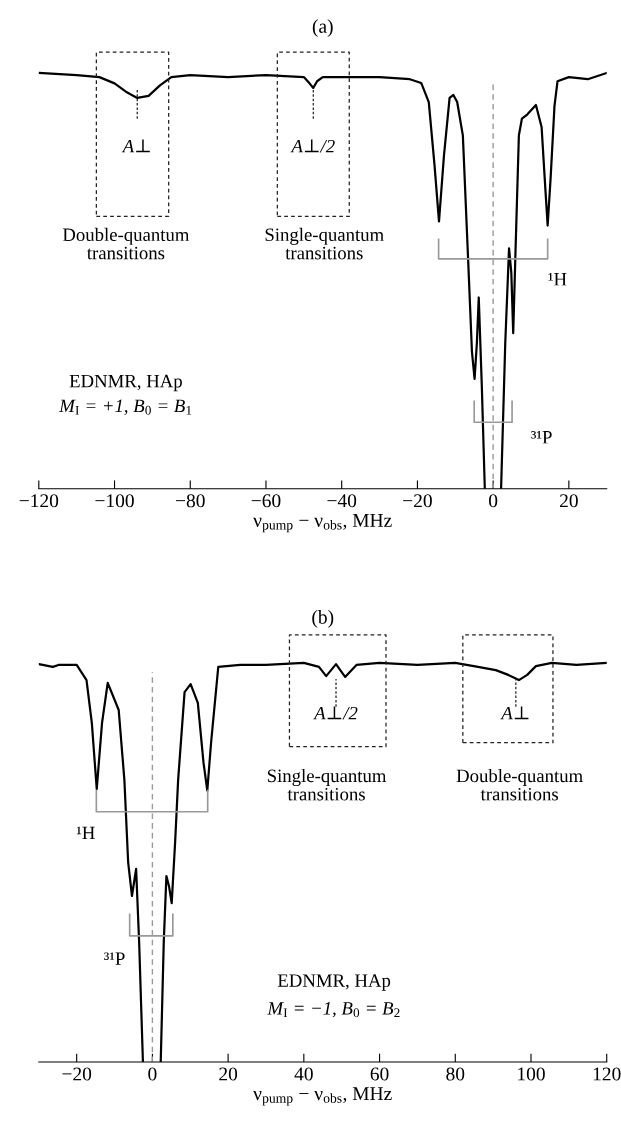  What do you see at coordinates (303, 1074) in the screenshot?
I see `x-tick-label: 40` at bounding box center [303, 1074].